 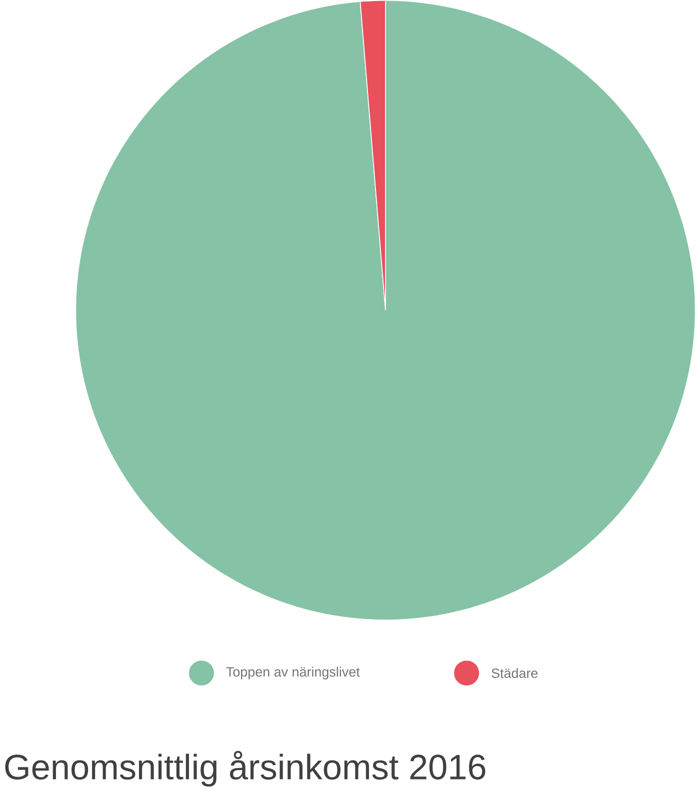 I want to click on legend-label: Toppen av näringslivet, so click(x=293, y=673).